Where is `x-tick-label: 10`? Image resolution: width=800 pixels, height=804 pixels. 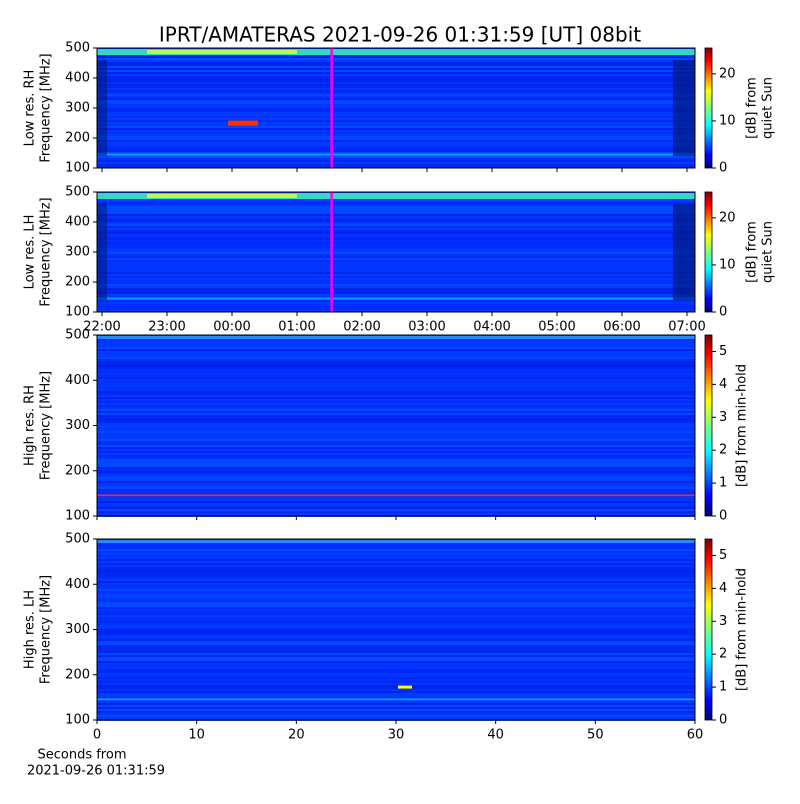 x-tick-label: 10 is located at coordinates (196, 735).